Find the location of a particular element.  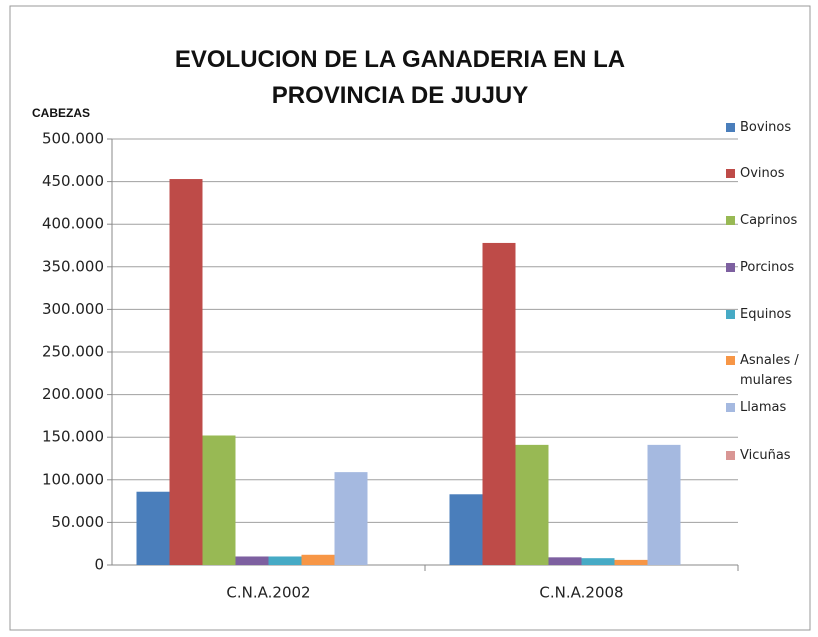

x-tick-label: C.N.A.2002 is located at coordinates (268, 593).